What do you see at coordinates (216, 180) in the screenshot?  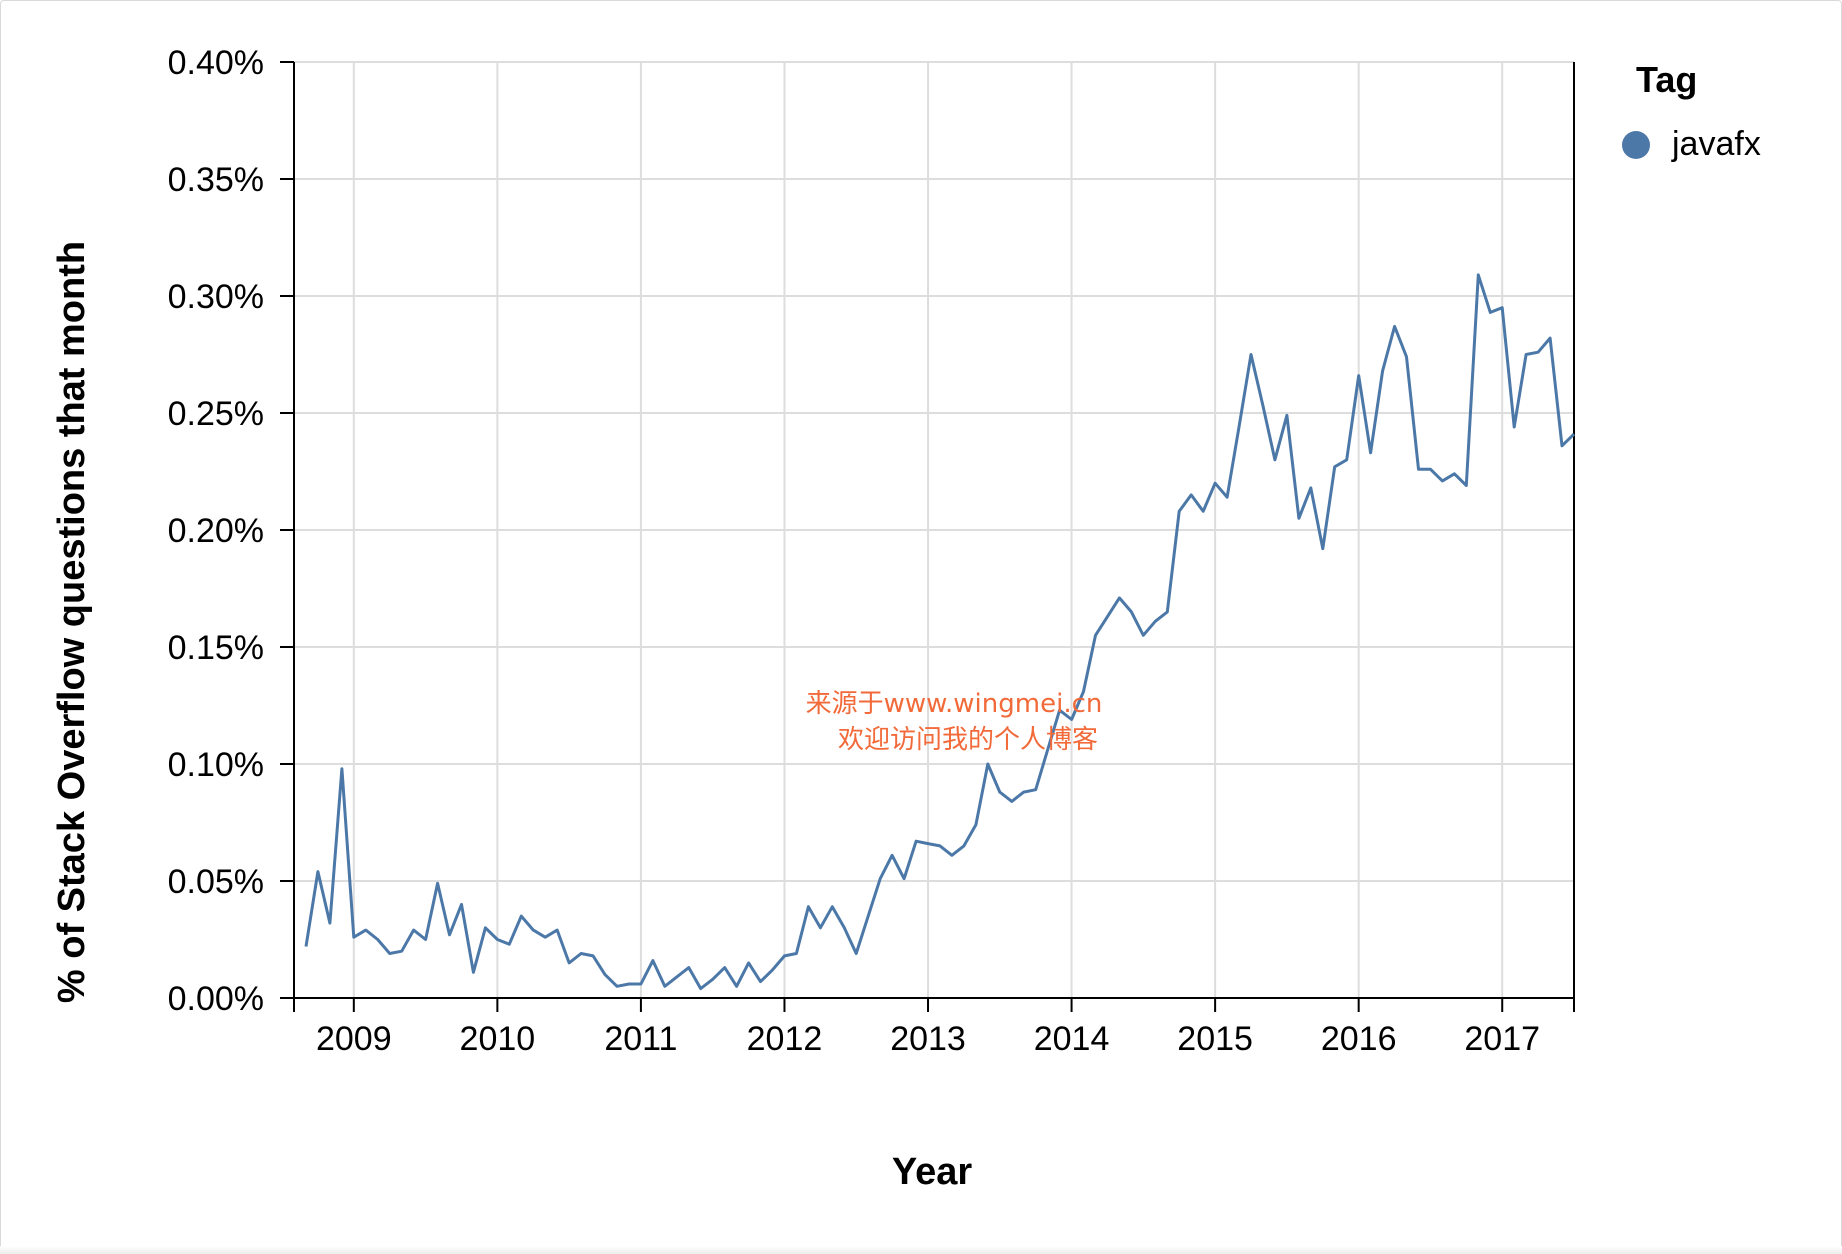 I see `y-tick-label: 0.35%` at bounding box center [216, 180].